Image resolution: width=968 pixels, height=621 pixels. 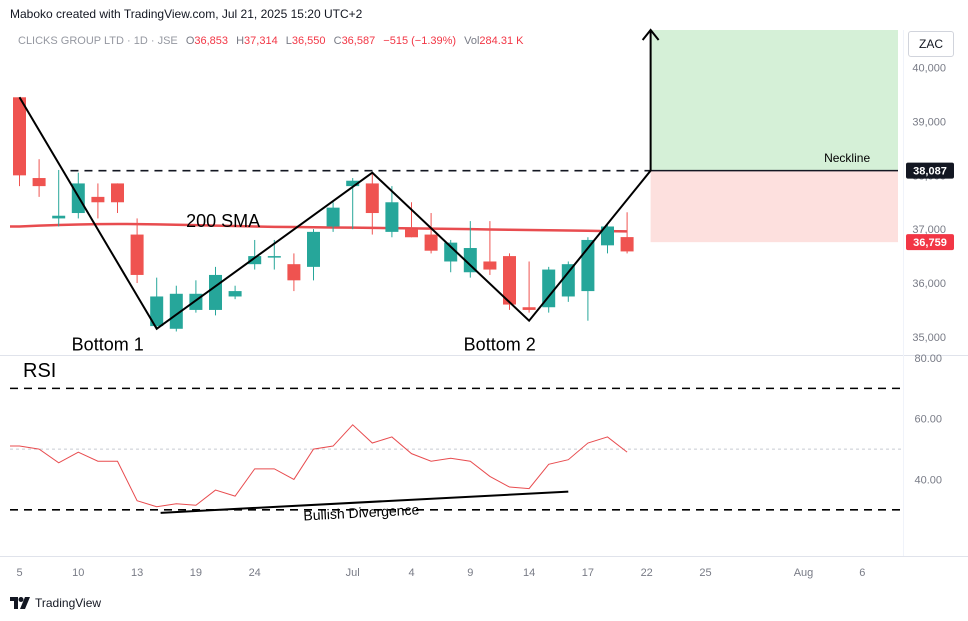 I want to click on last-price-badge: 36,759, so click(x=930, y=243).